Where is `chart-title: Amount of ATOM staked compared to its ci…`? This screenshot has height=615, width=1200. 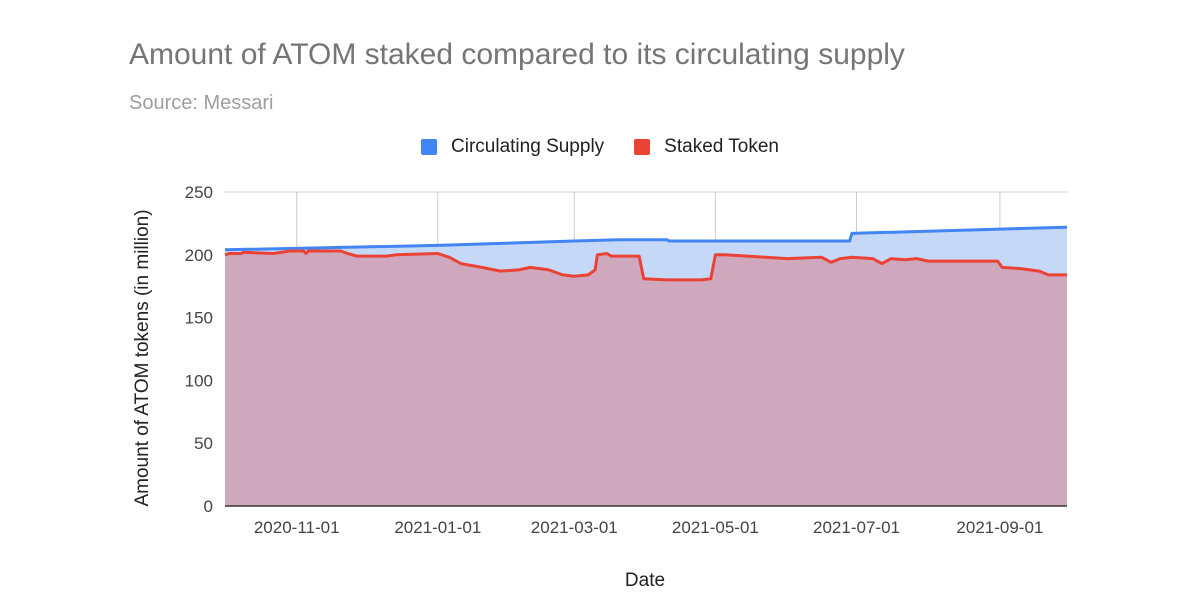
chart-title: Amount of ATOM staked compared to its ci… is located at coordinates (517, 54).